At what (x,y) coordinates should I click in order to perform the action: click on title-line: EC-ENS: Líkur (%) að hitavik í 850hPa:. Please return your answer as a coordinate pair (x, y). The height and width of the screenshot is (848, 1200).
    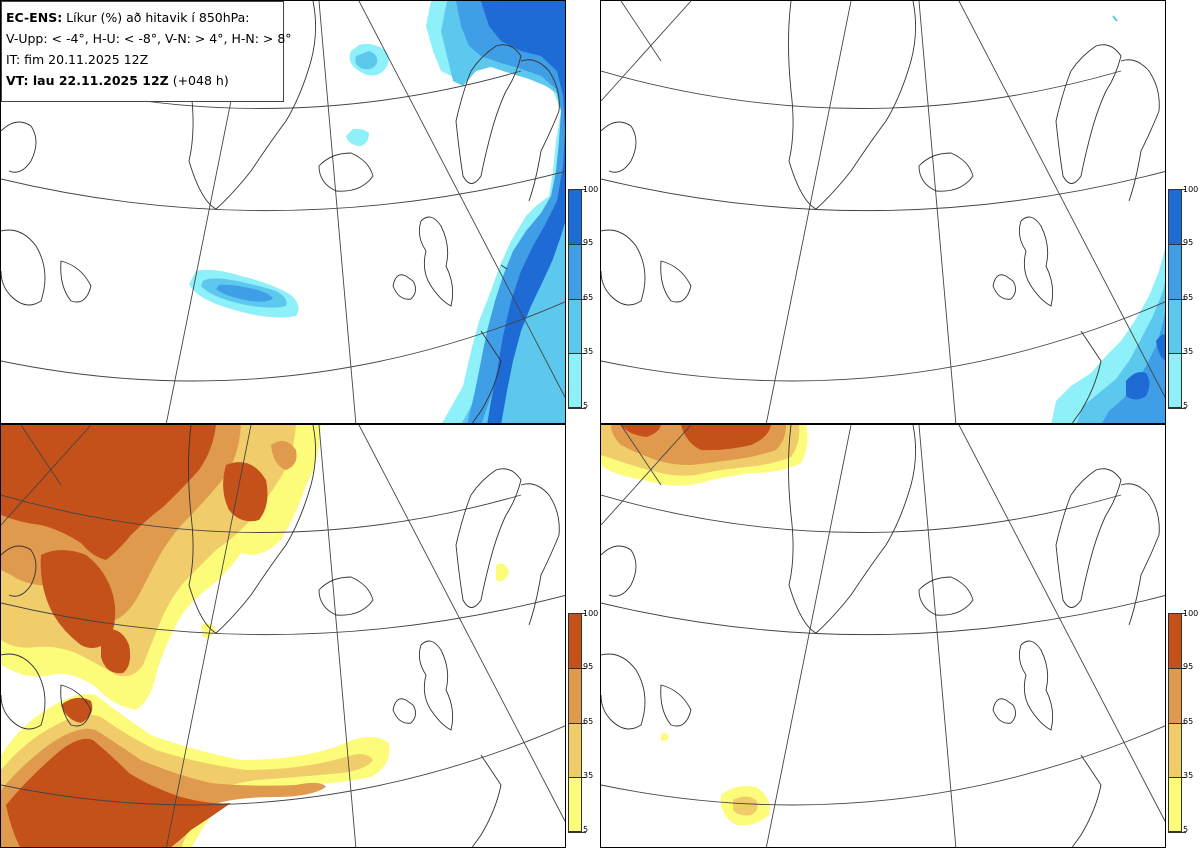
    Looking at the image, I should click on (144, 17).